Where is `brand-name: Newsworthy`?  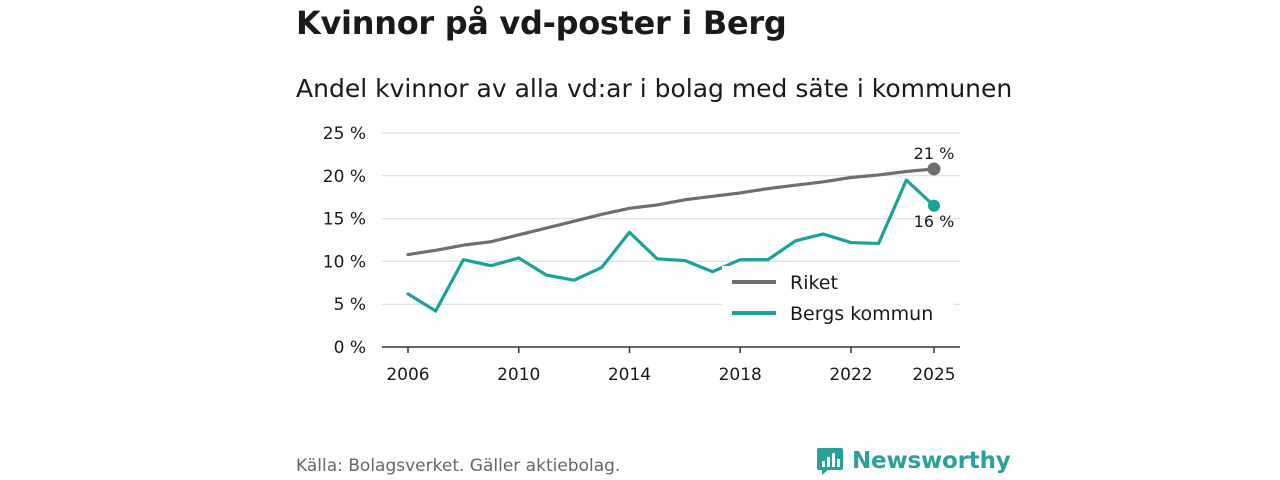
brand-name: Newsworthy is located at coordinates (931, 461).